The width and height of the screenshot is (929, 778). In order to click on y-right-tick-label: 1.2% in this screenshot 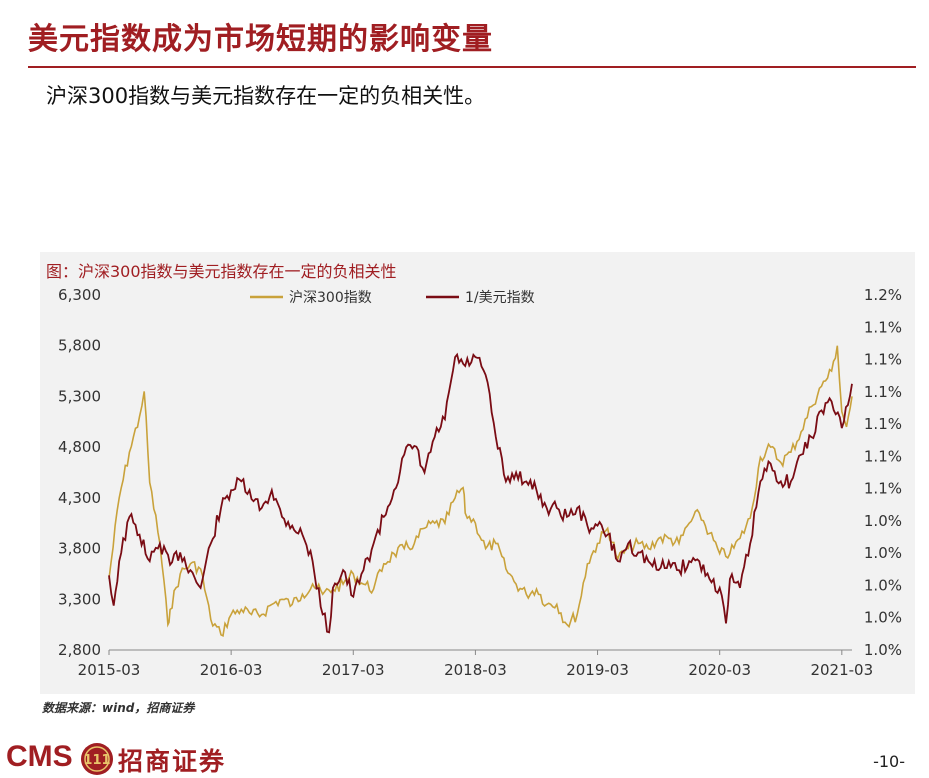, I will do `click(883, 295)`.